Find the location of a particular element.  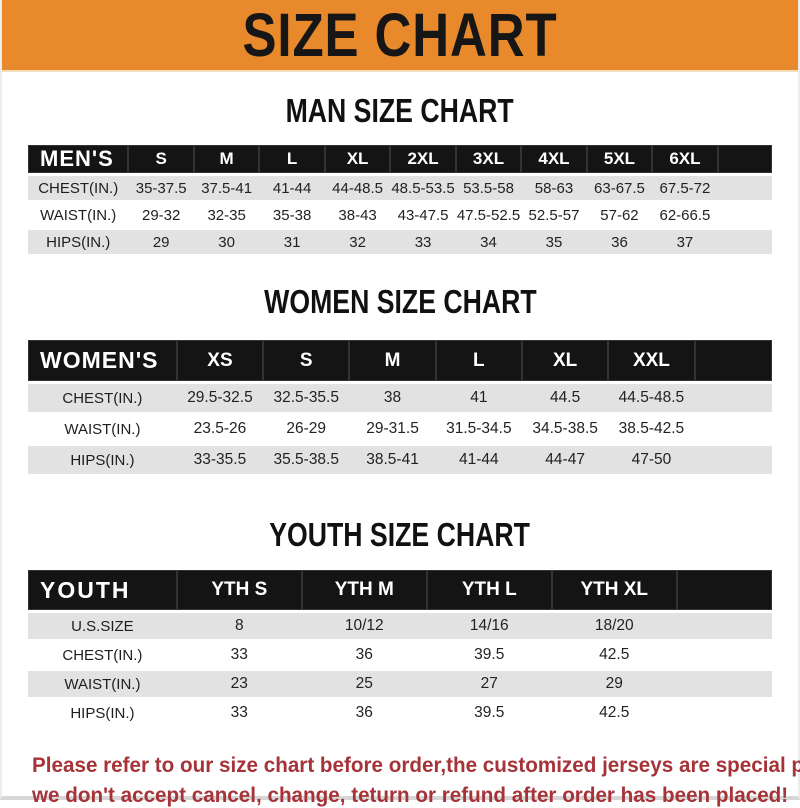

size-value-cell: 31.5-34.5 is located at coordinates (478, 429).